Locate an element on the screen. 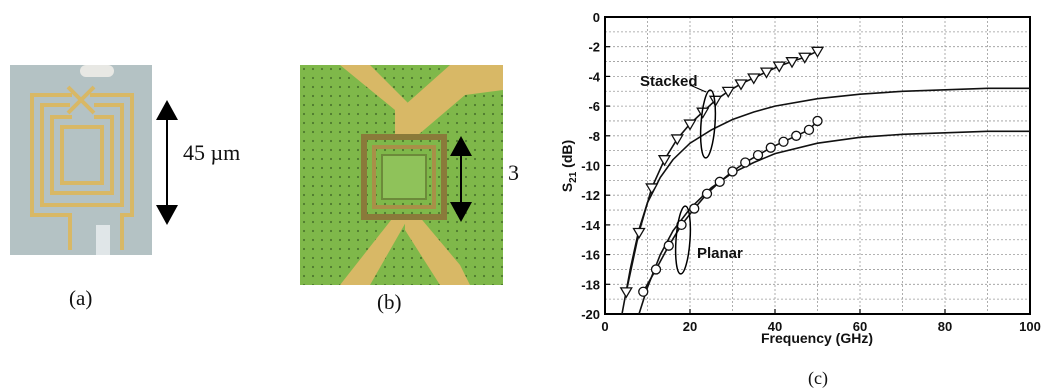  y-tick-label: -14 is located at coordinates (591, 225).